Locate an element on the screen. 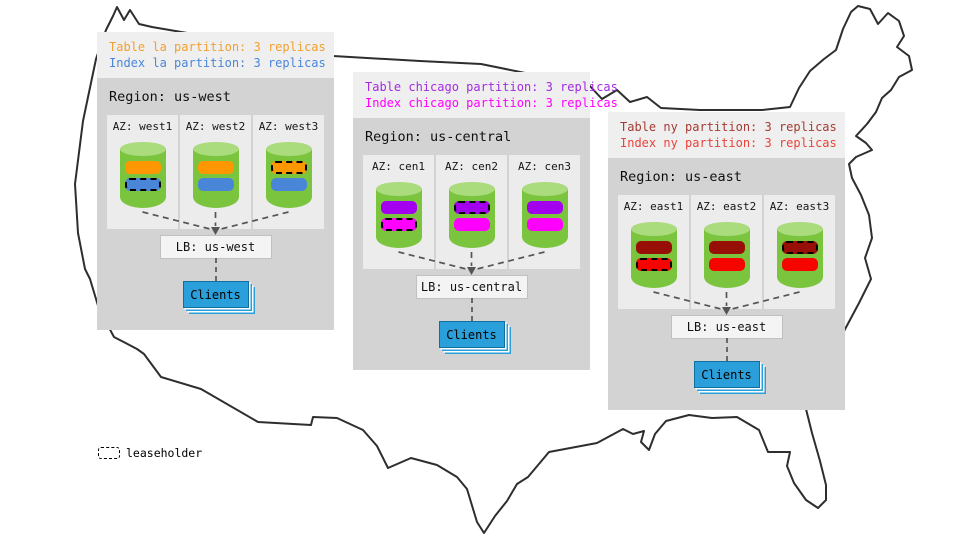 This screenshot has width=960, height=540. az-box: AZ: east3 is located at coordinates (799, 252).